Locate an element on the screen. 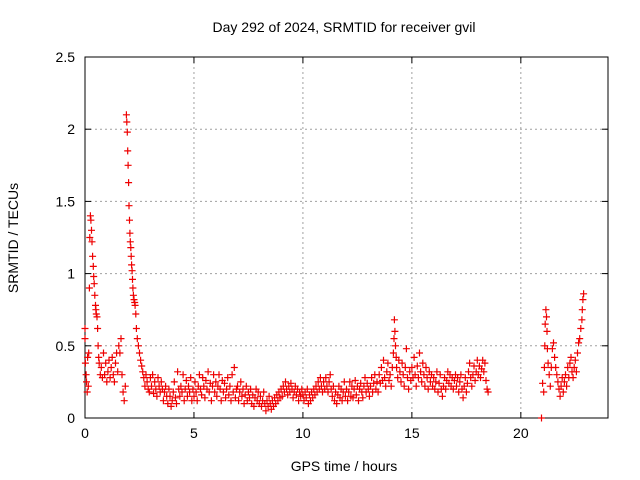 The height and width of the screenshot is (480, 640). x-tick-label: 10 is located at coordinates (303, 433).